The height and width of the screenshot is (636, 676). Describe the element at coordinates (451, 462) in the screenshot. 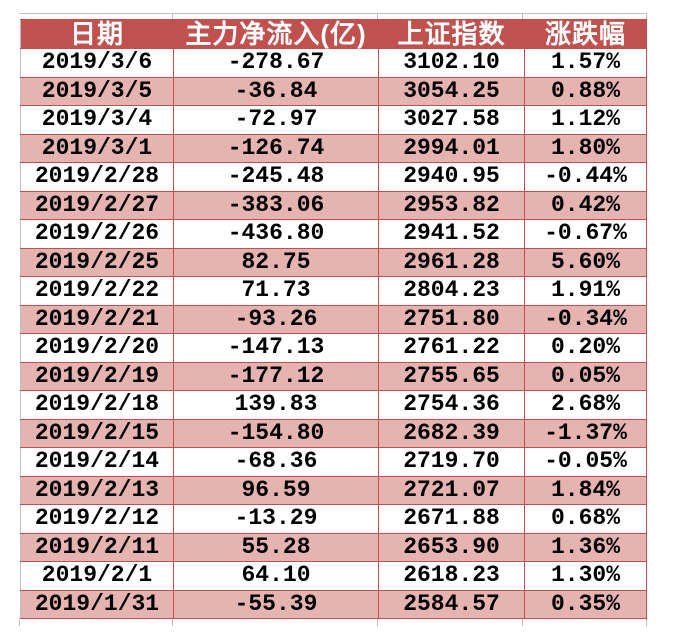

I see `index-cell: 2719.70` at that location.